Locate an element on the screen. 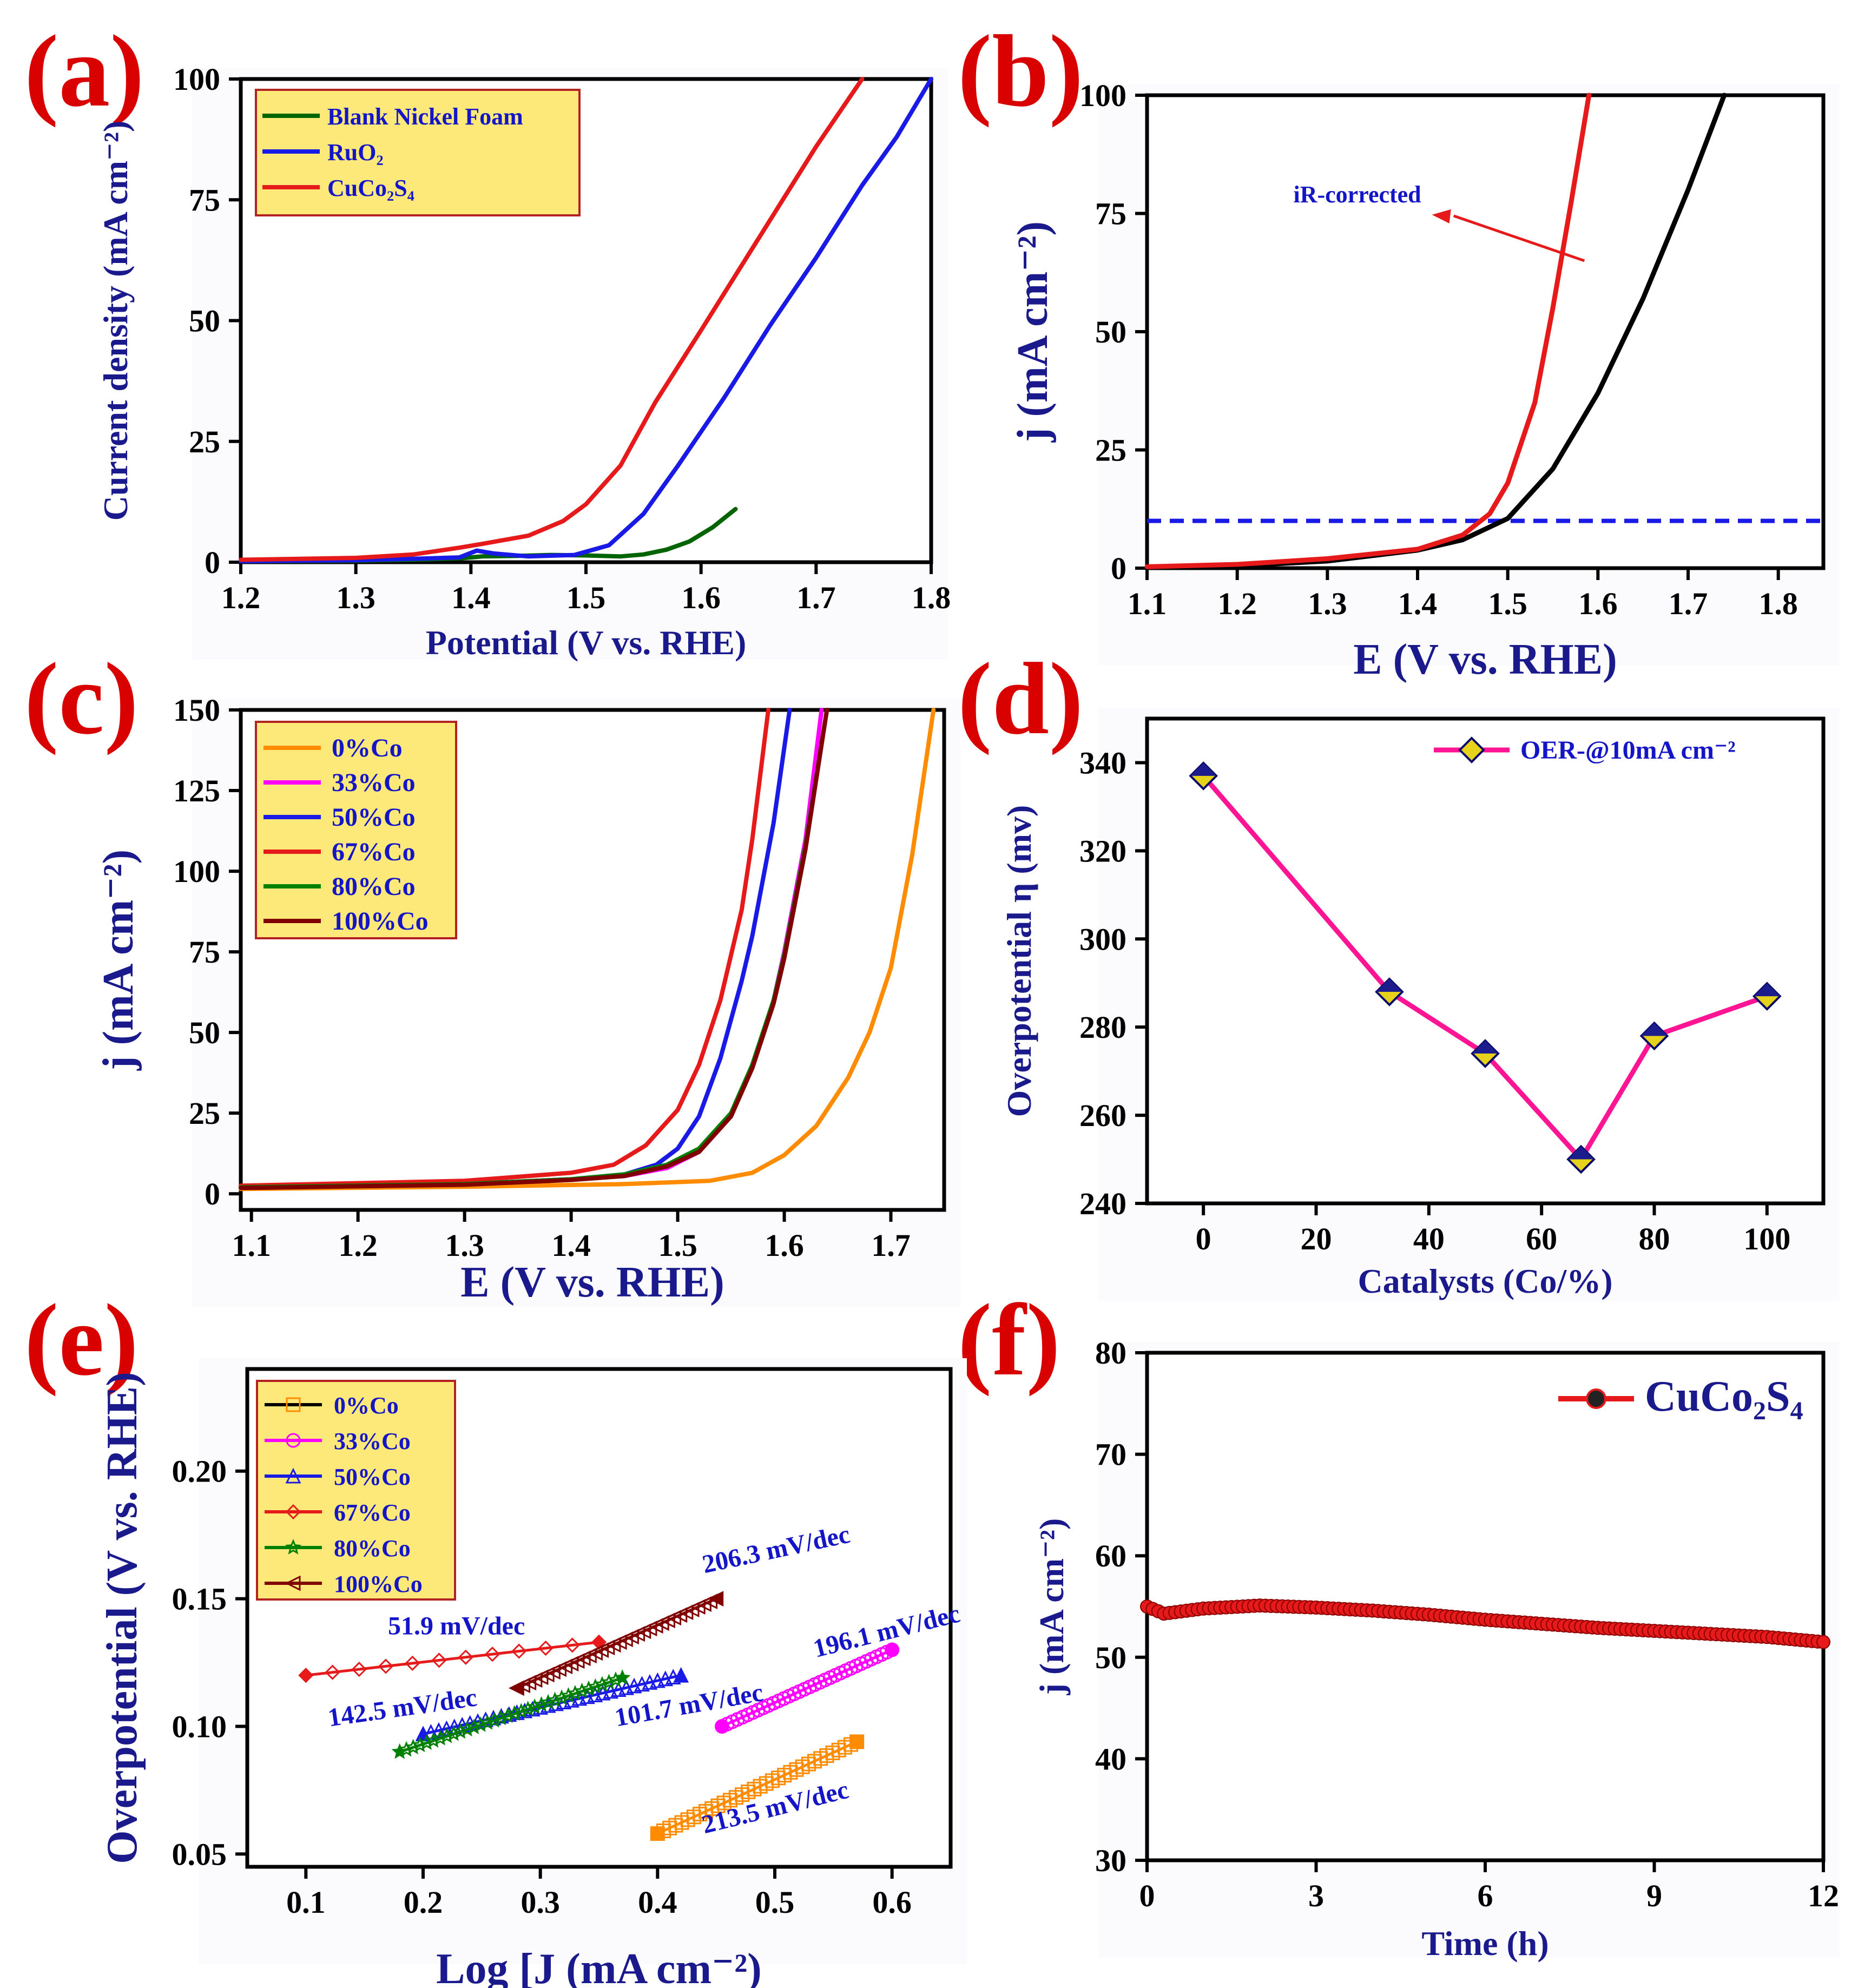 The width and height of the screenshot is (1858, 1988). x-axis-title: E (V vs. RHE) is located at coordinates (1485, 659).